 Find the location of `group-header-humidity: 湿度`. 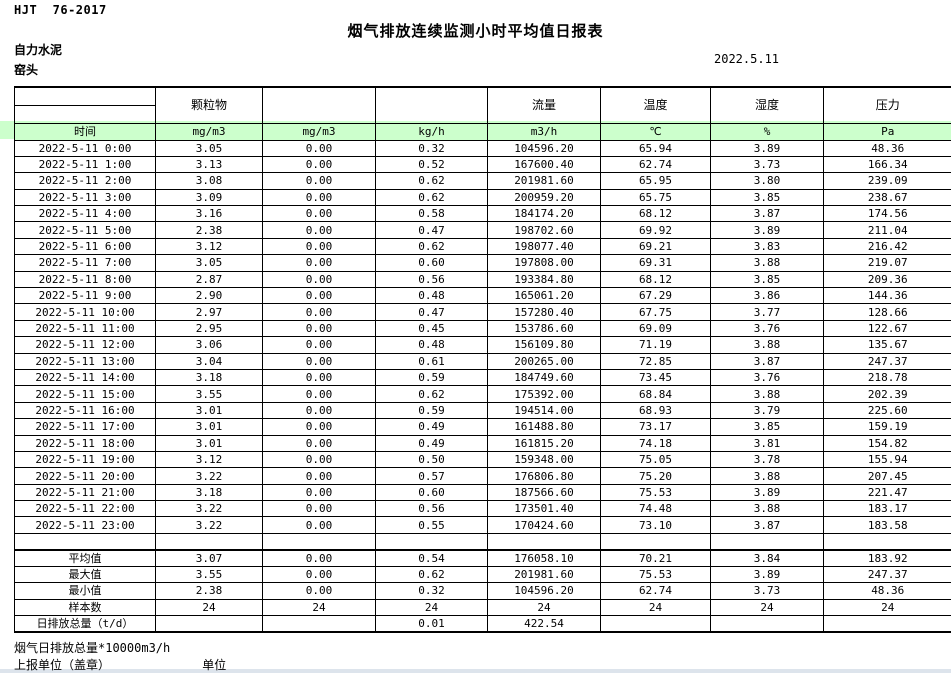

group-header-humidity: 湿度 is located at coordinates (767, 105).